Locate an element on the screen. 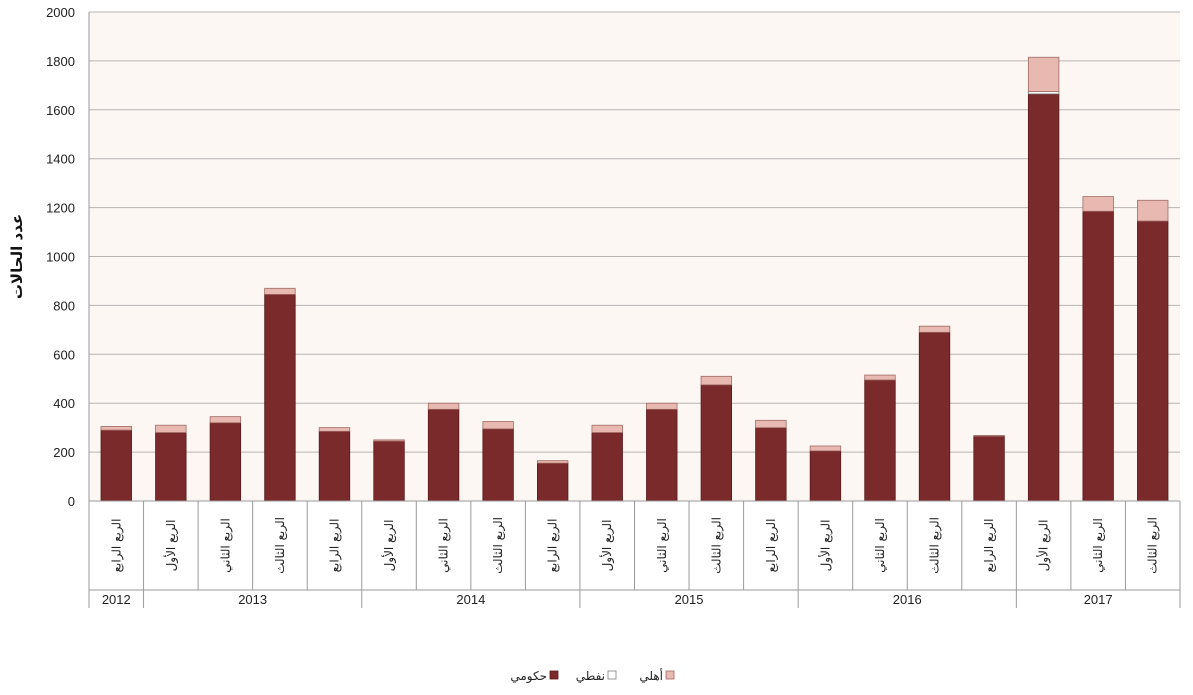  y-tick-label: 800 is located at coordinates (64, 305).